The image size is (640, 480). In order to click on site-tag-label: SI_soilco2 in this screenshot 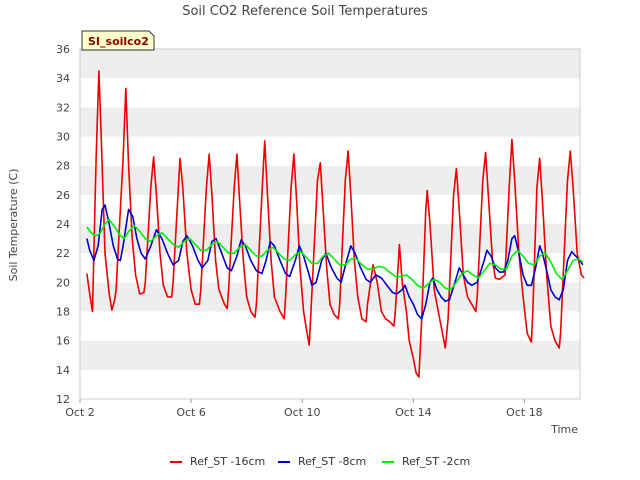, I will do `click(118, 41)`.